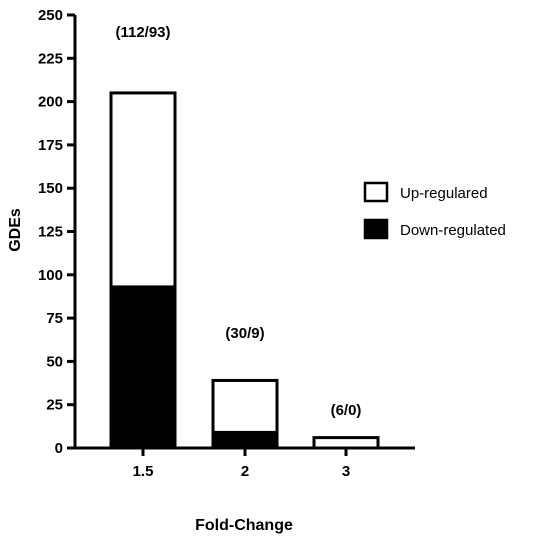 Image resolution: width=536 pixels, height=550 pixels. Describe the element at coordinates (15, 230) in the screenshot. I see `y-axis-title: GDEs` at that location.